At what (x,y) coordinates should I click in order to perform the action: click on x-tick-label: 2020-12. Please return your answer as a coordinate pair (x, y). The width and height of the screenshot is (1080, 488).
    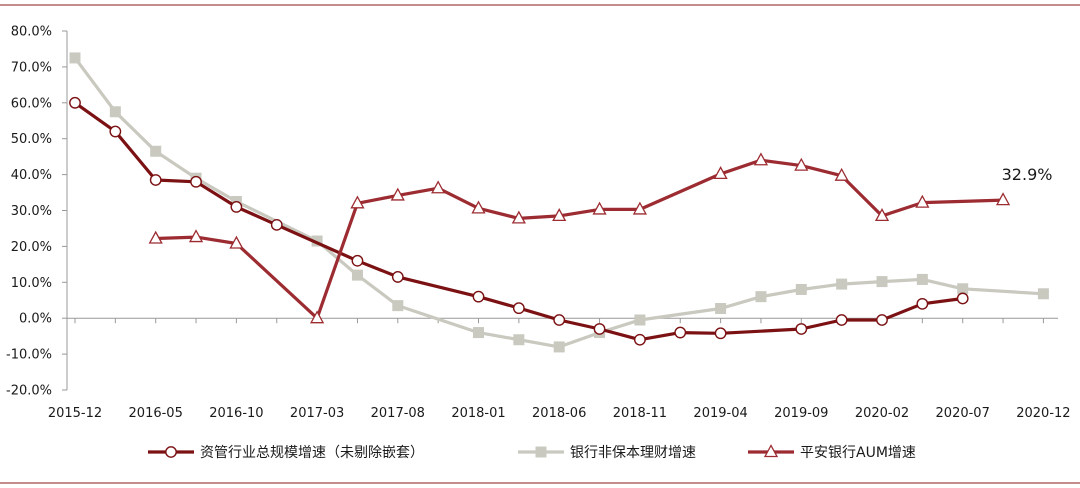
    Looking at the image, I should click on (1043, 413).